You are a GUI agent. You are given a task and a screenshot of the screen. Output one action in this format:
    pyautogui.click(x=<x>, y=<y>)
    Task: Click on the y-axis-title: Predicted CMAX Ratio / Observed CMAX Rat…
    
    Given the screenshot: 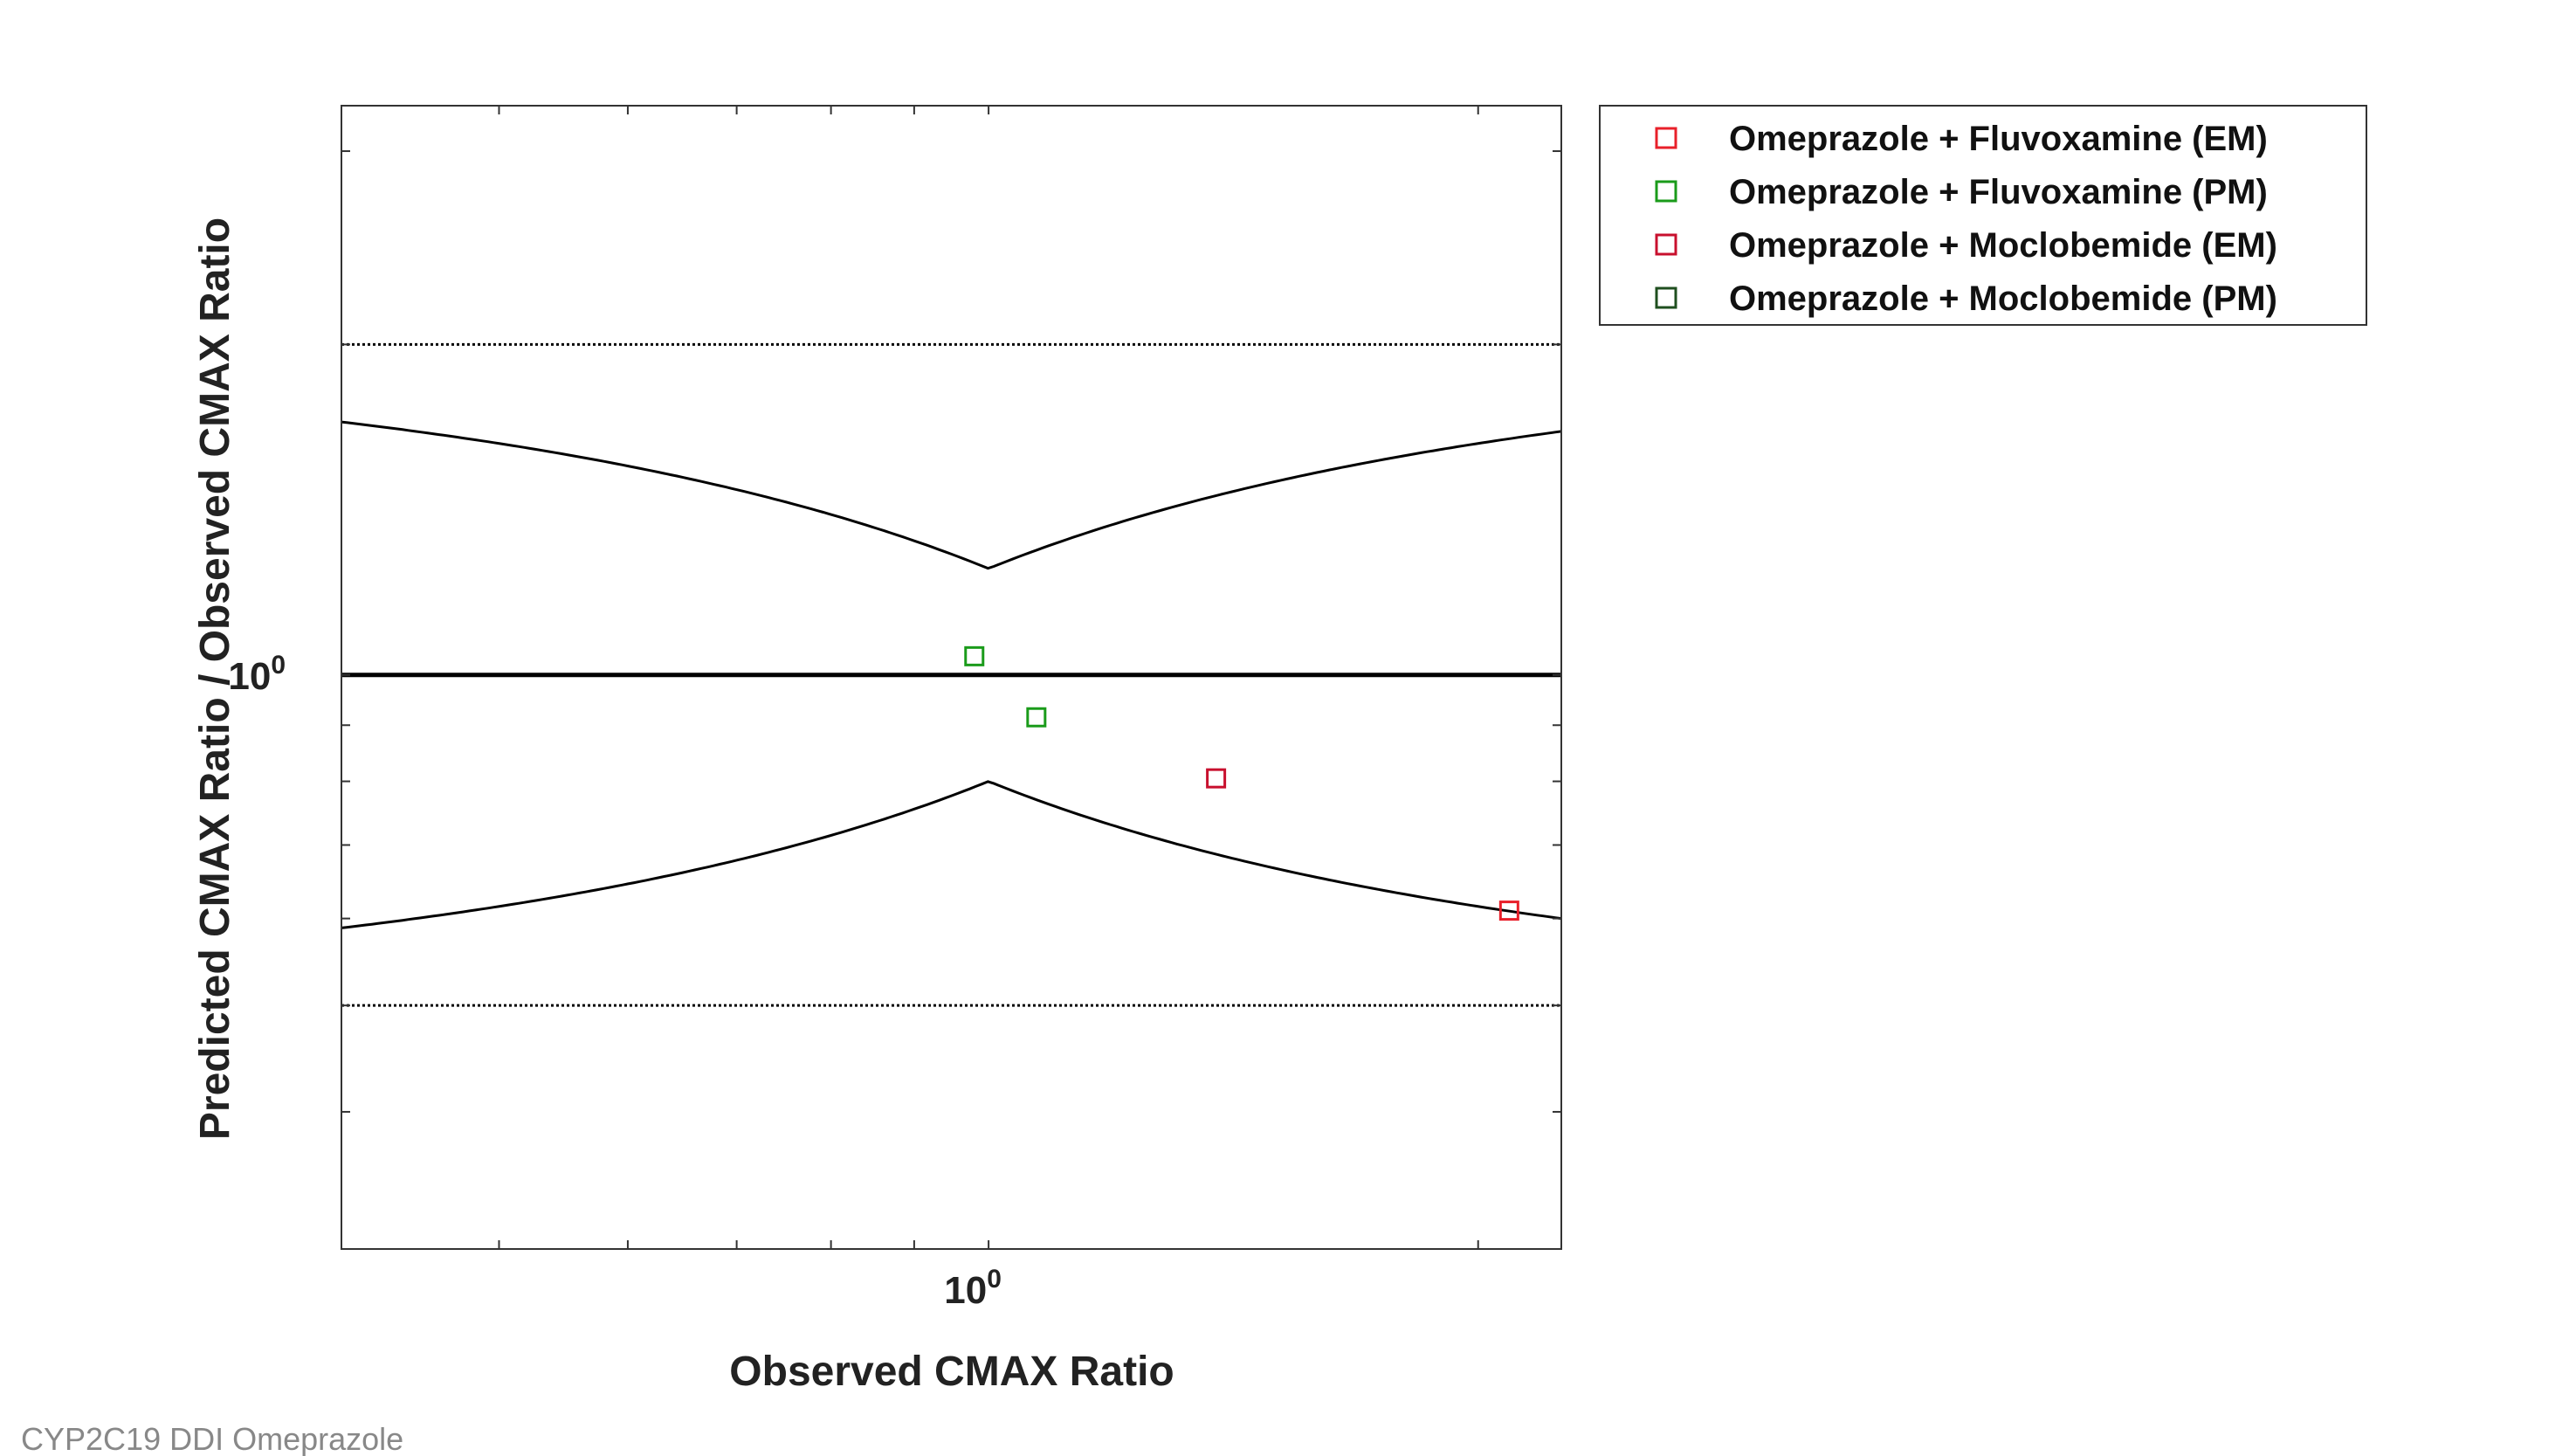 What is the action you would take?
    pyautogui.click(x=215, y=678)
    